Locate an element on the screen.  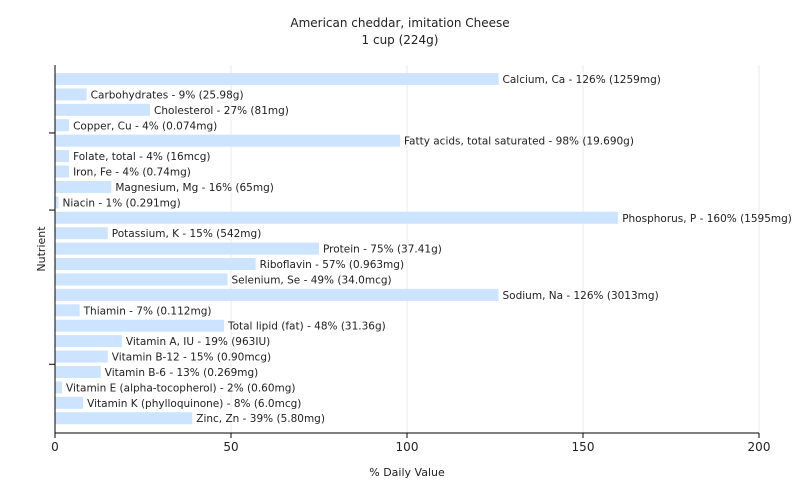
x-tick-label: 50 is located at coordinates (230, 447).